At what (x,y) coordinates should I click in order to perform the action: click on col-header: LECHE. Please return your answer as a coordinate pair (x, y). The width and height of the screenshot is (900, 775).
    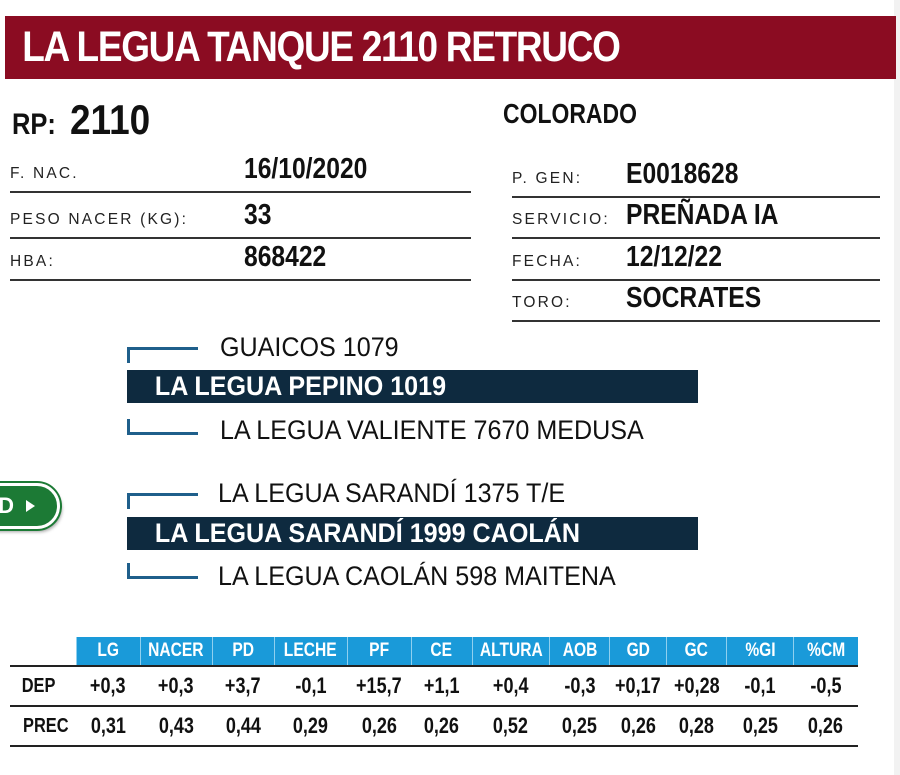
    Looking at the image, I should click on (310, 651).